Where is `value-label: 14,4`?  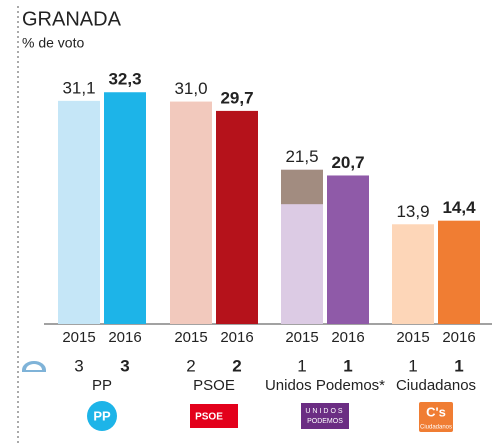 value-label: 14,4 is located at coordinates (459, 207).